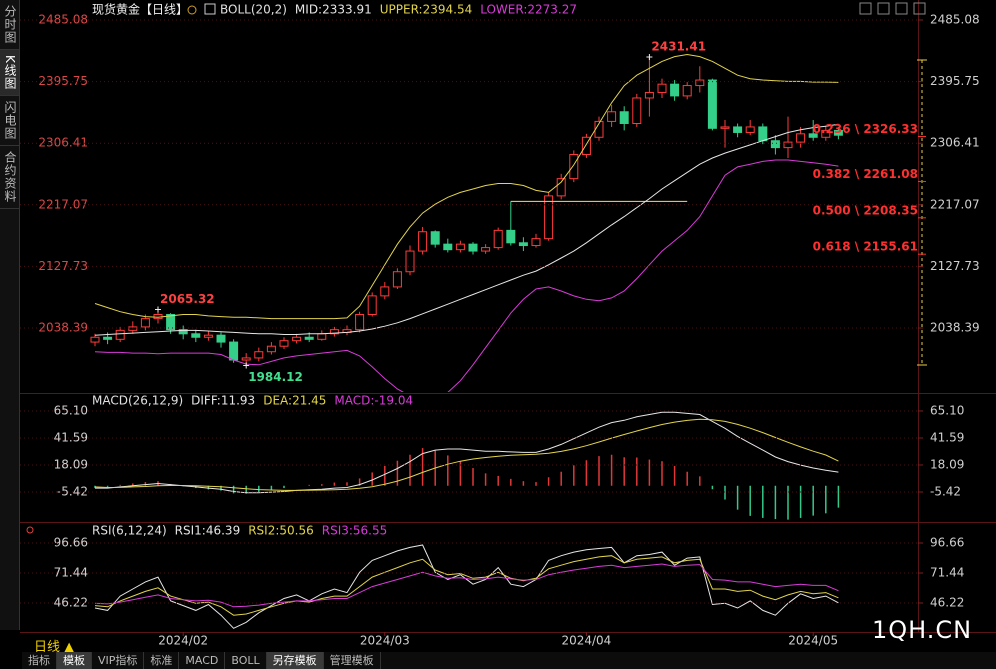 Image resolution: width=996 pixels, height=669 pixels. Describe the element at coordinates (865, 129) in the screenshot. I see `fib-label: 0.236 \ 2326.33` at that location.